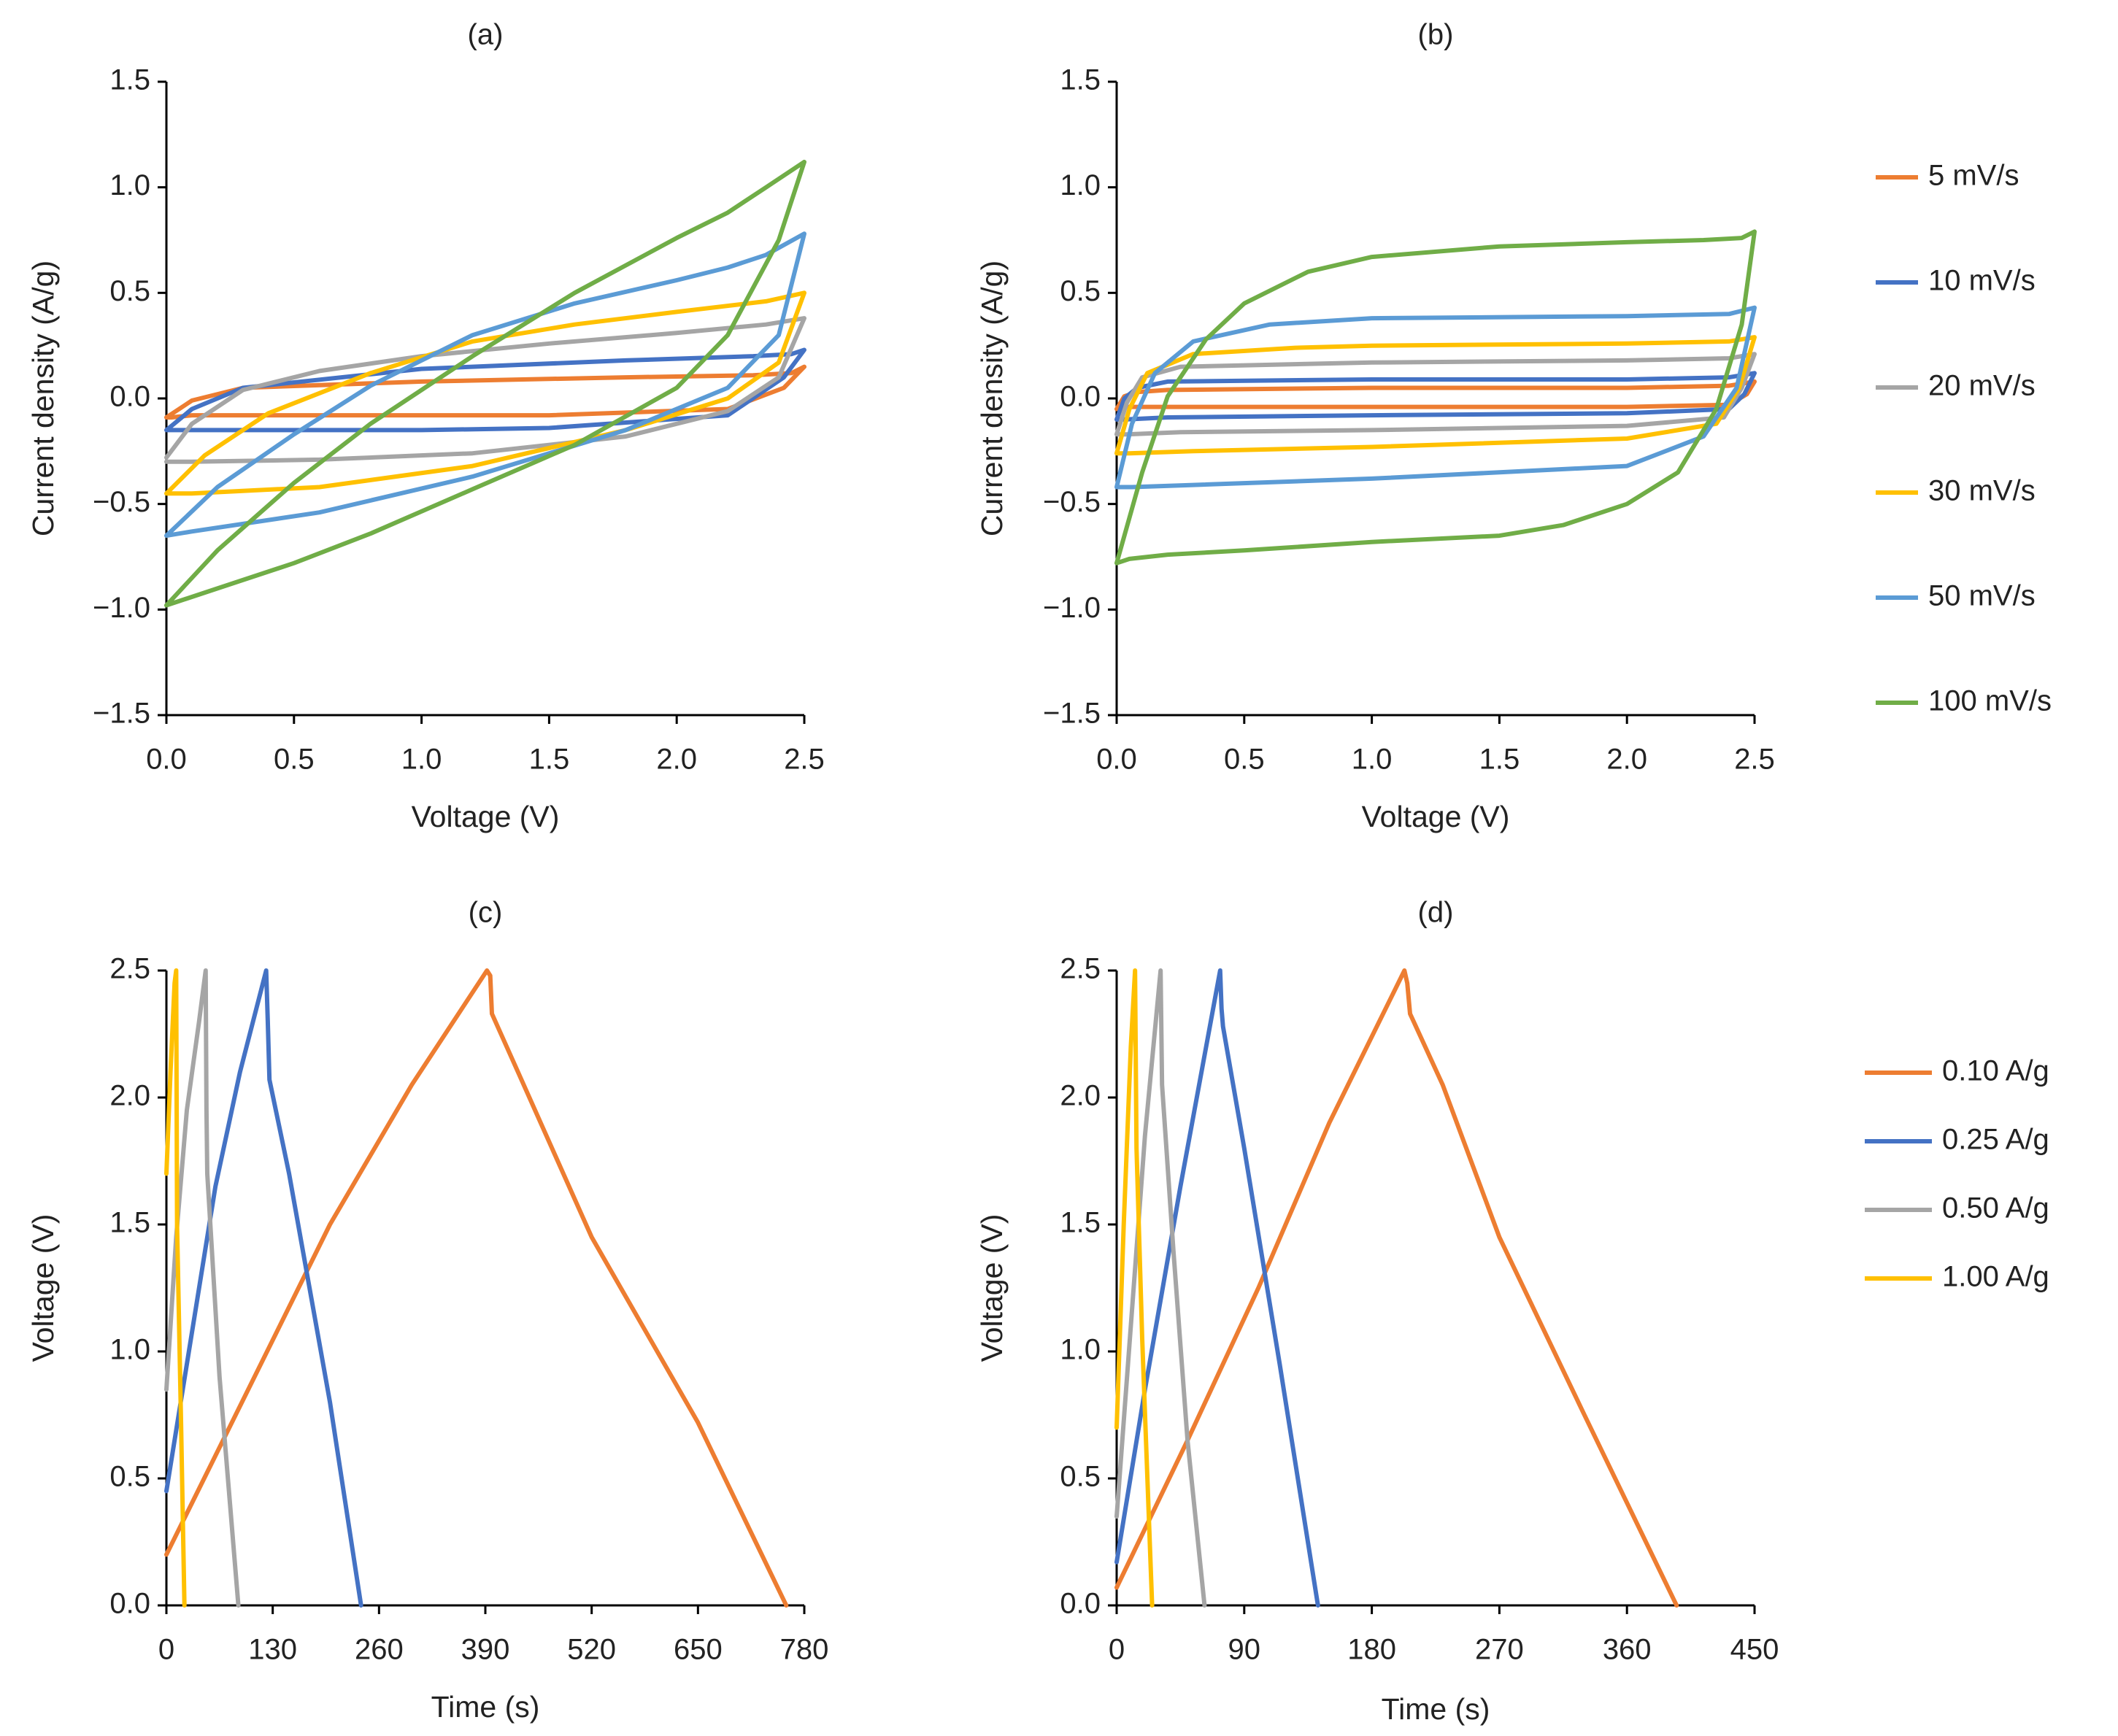 Image resolution: width=2118 pixels, height=1736 pixels. I want to click on panel-c-x-tick-label: 520, so click(591, 1650).